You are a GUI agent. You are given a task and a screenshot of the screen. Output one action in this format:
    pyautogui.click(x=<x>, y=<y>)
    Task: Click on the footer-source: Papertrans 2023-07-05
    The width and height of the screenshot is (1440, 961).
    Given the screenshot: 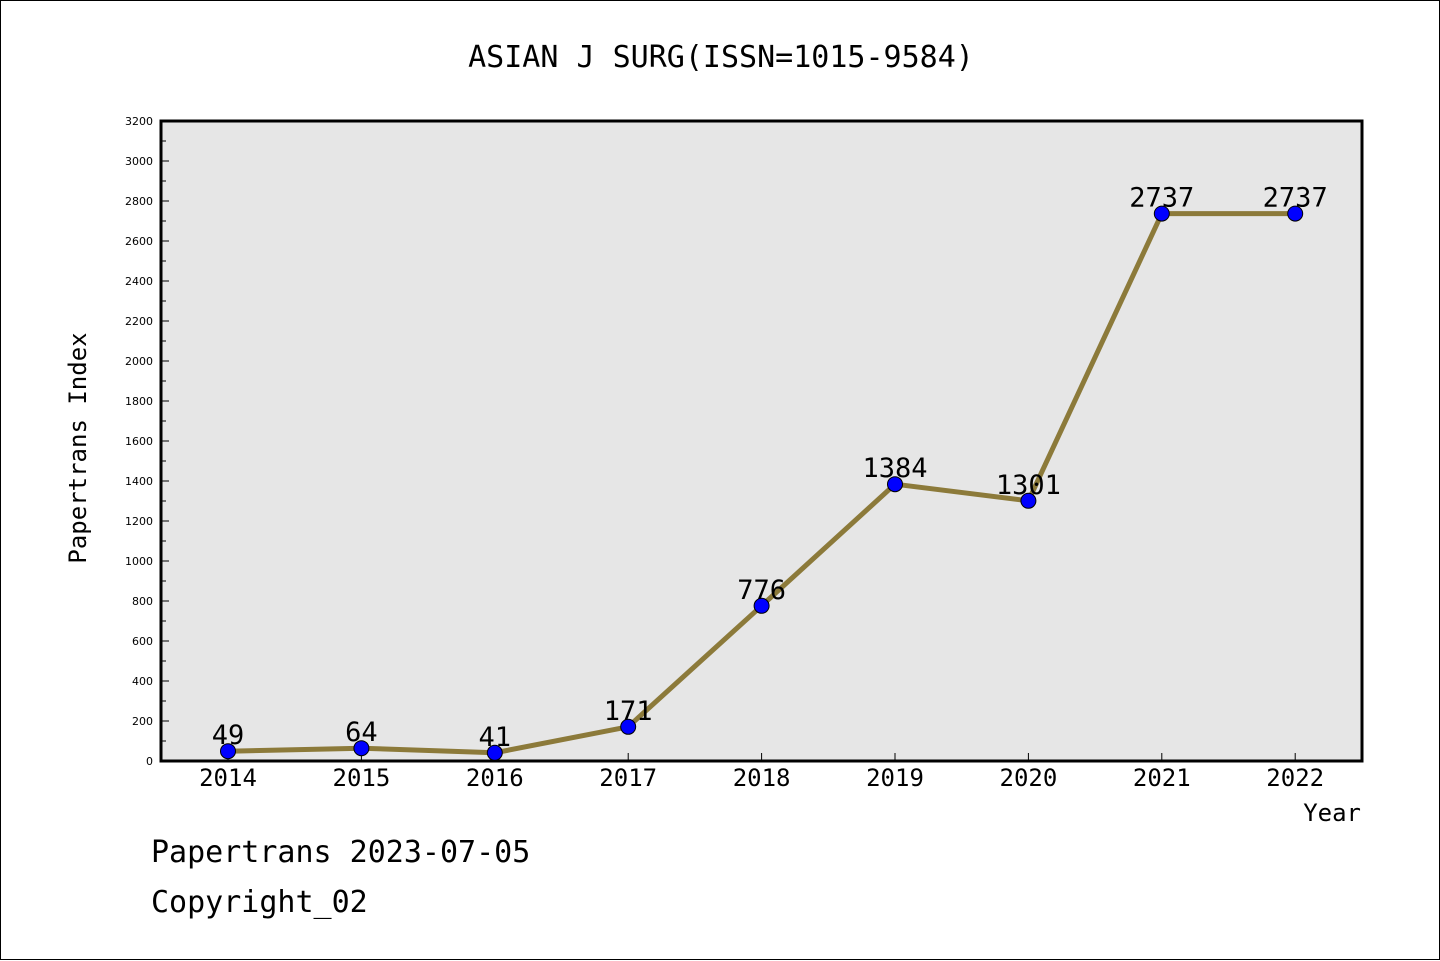 What is the action you would take?
    pyautogui.click(x=341, y=852)
    